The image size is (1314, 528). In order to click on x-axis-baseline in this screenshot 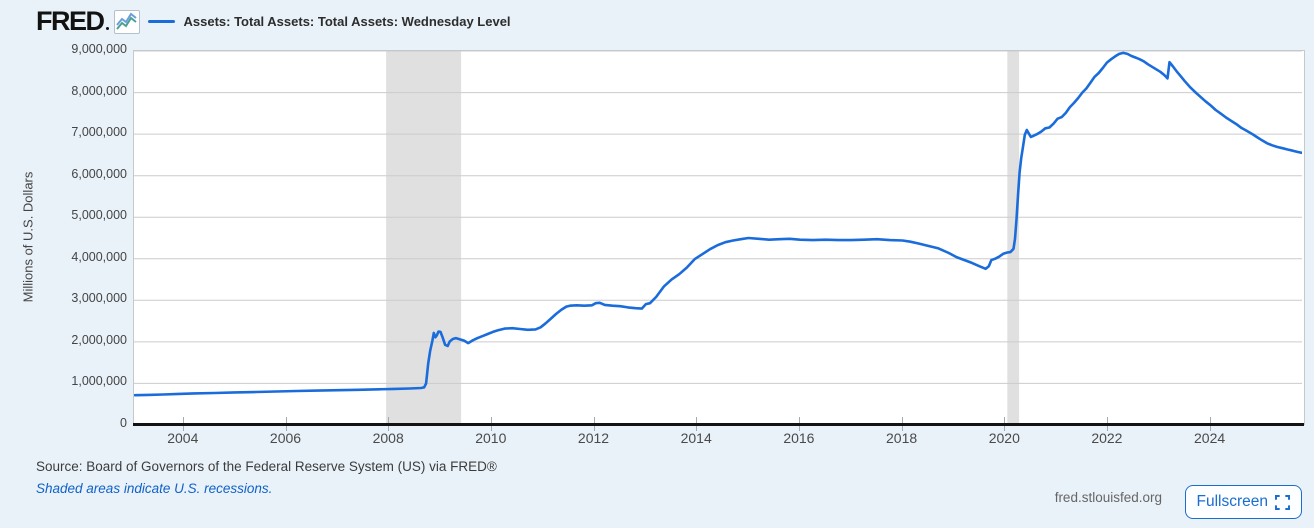, I will do `click(718, 424)`.